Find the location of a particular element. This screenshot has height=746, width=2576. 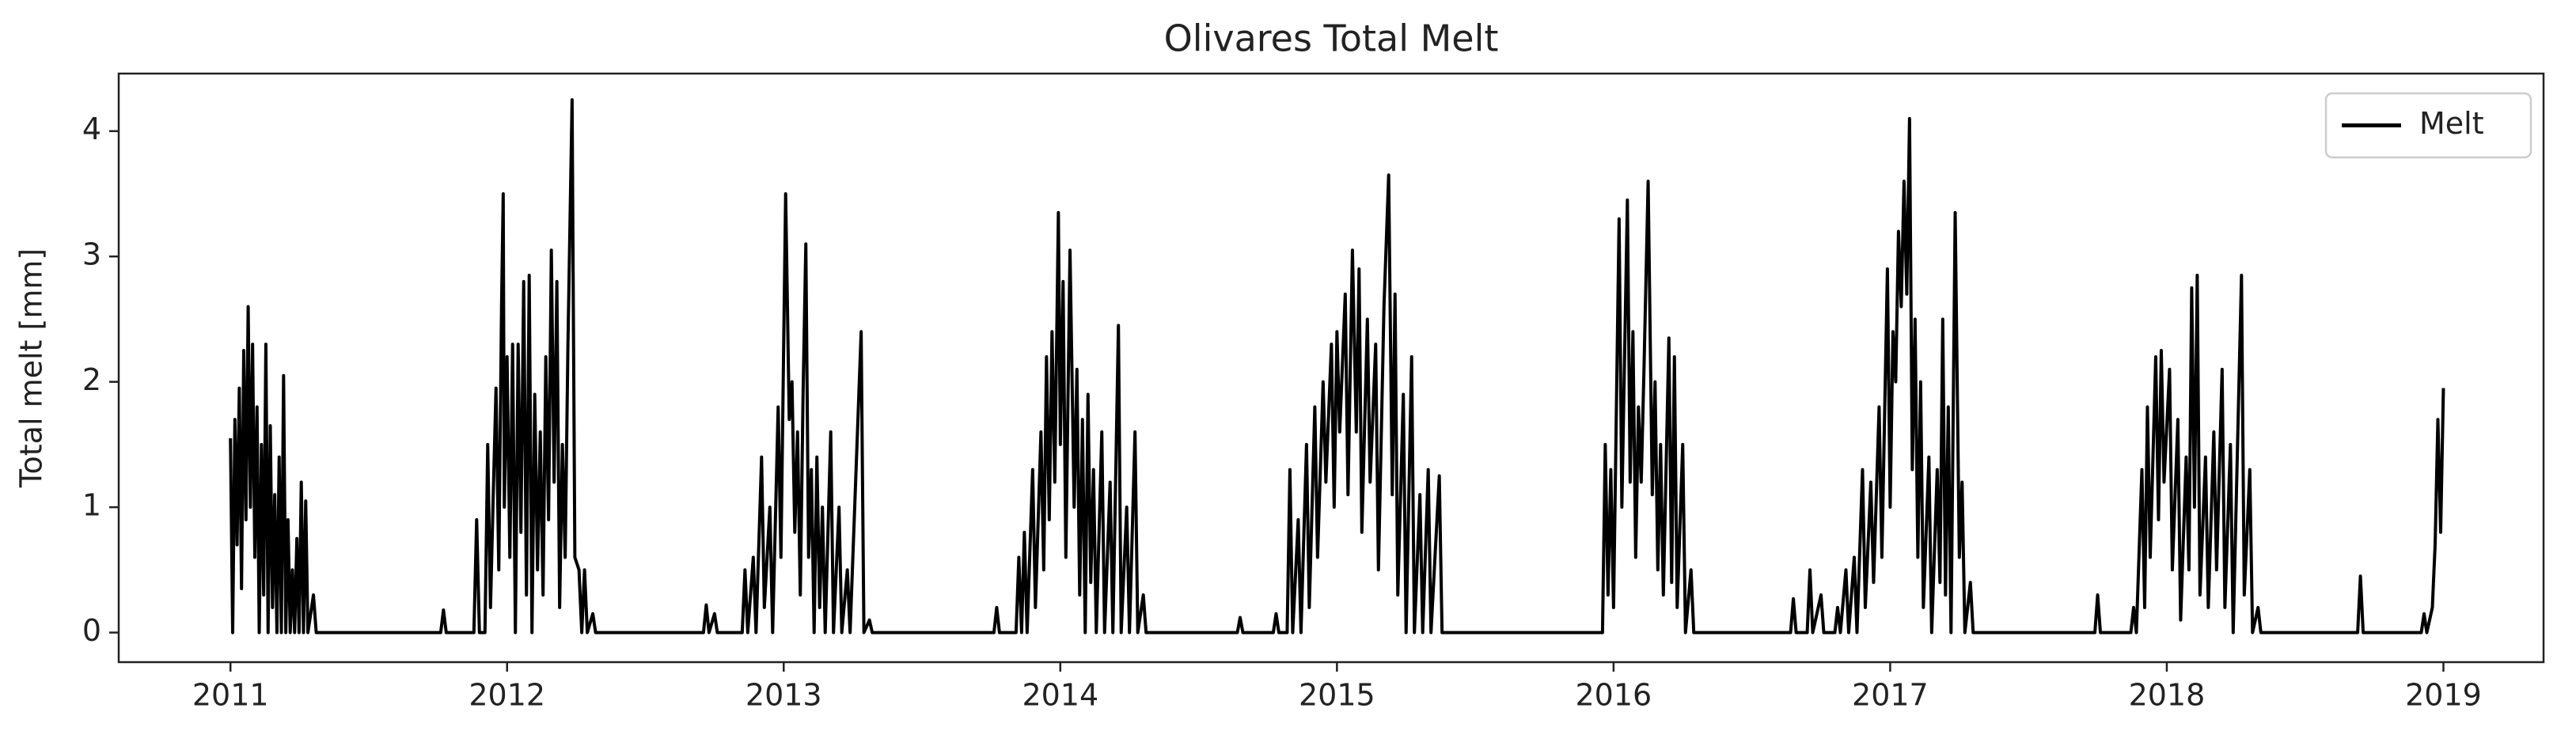

y-tick-label: 2 is located at coordinates (91, 379).